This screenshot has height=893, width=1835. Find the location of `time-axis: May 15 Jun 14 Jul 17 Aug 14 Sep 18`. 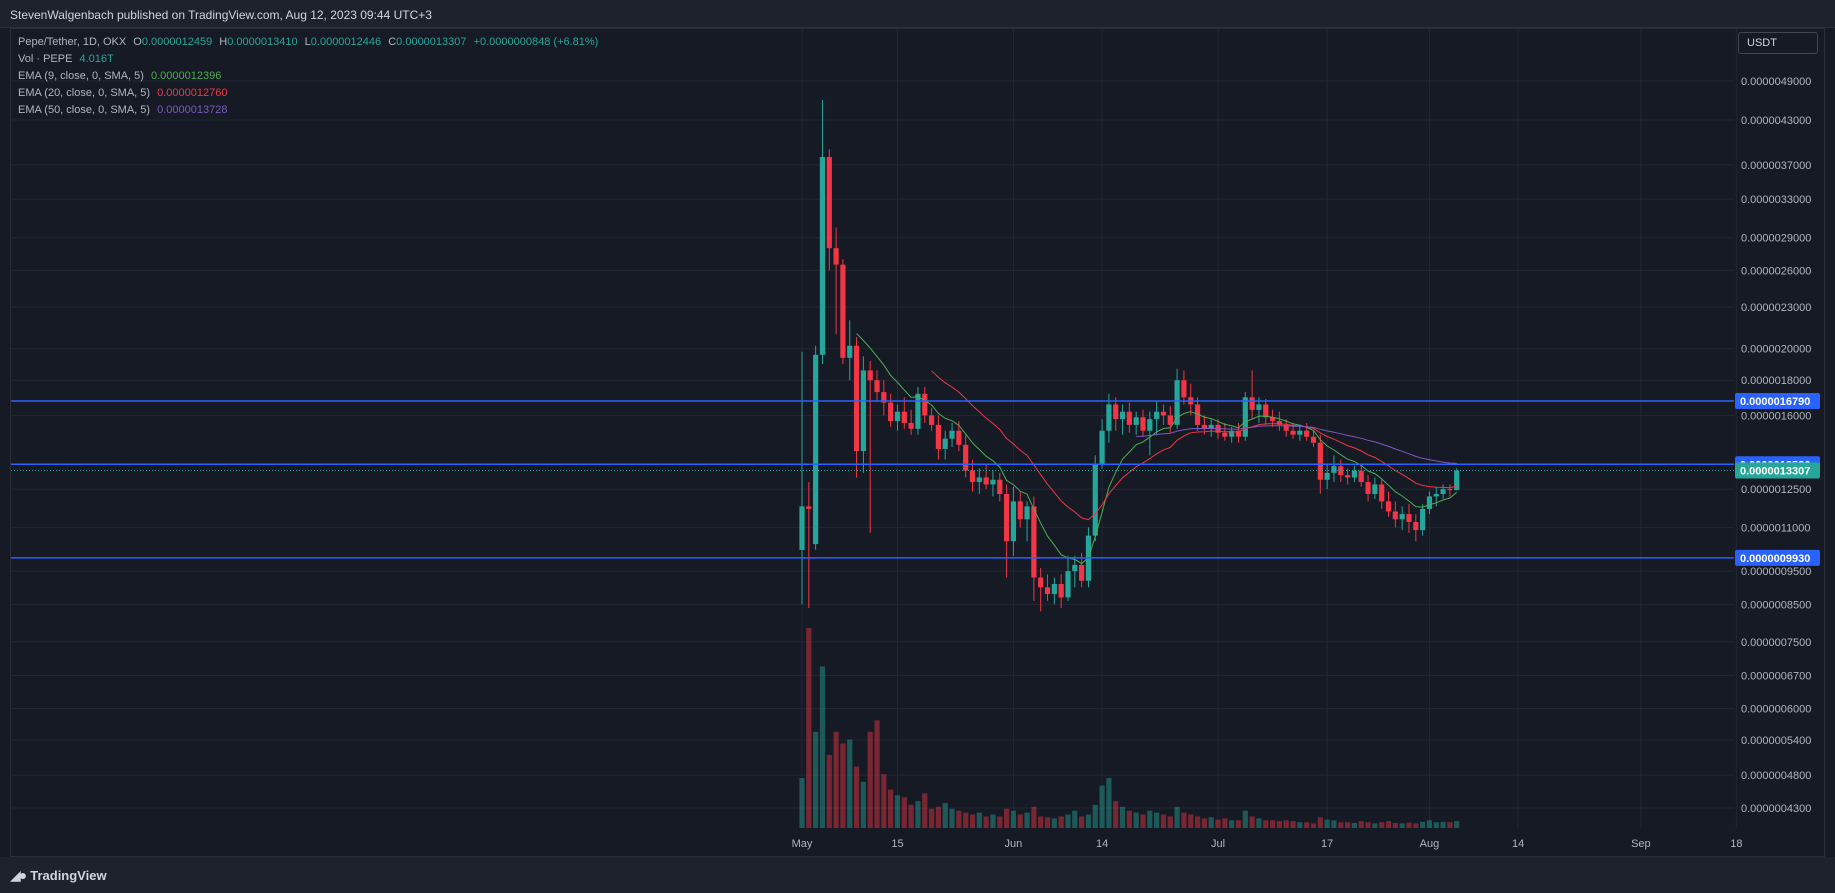

time-axis: May 15 Jun 14 Jul 17 Aug 14 Sep 18 is located at coordinates (1267, 844).